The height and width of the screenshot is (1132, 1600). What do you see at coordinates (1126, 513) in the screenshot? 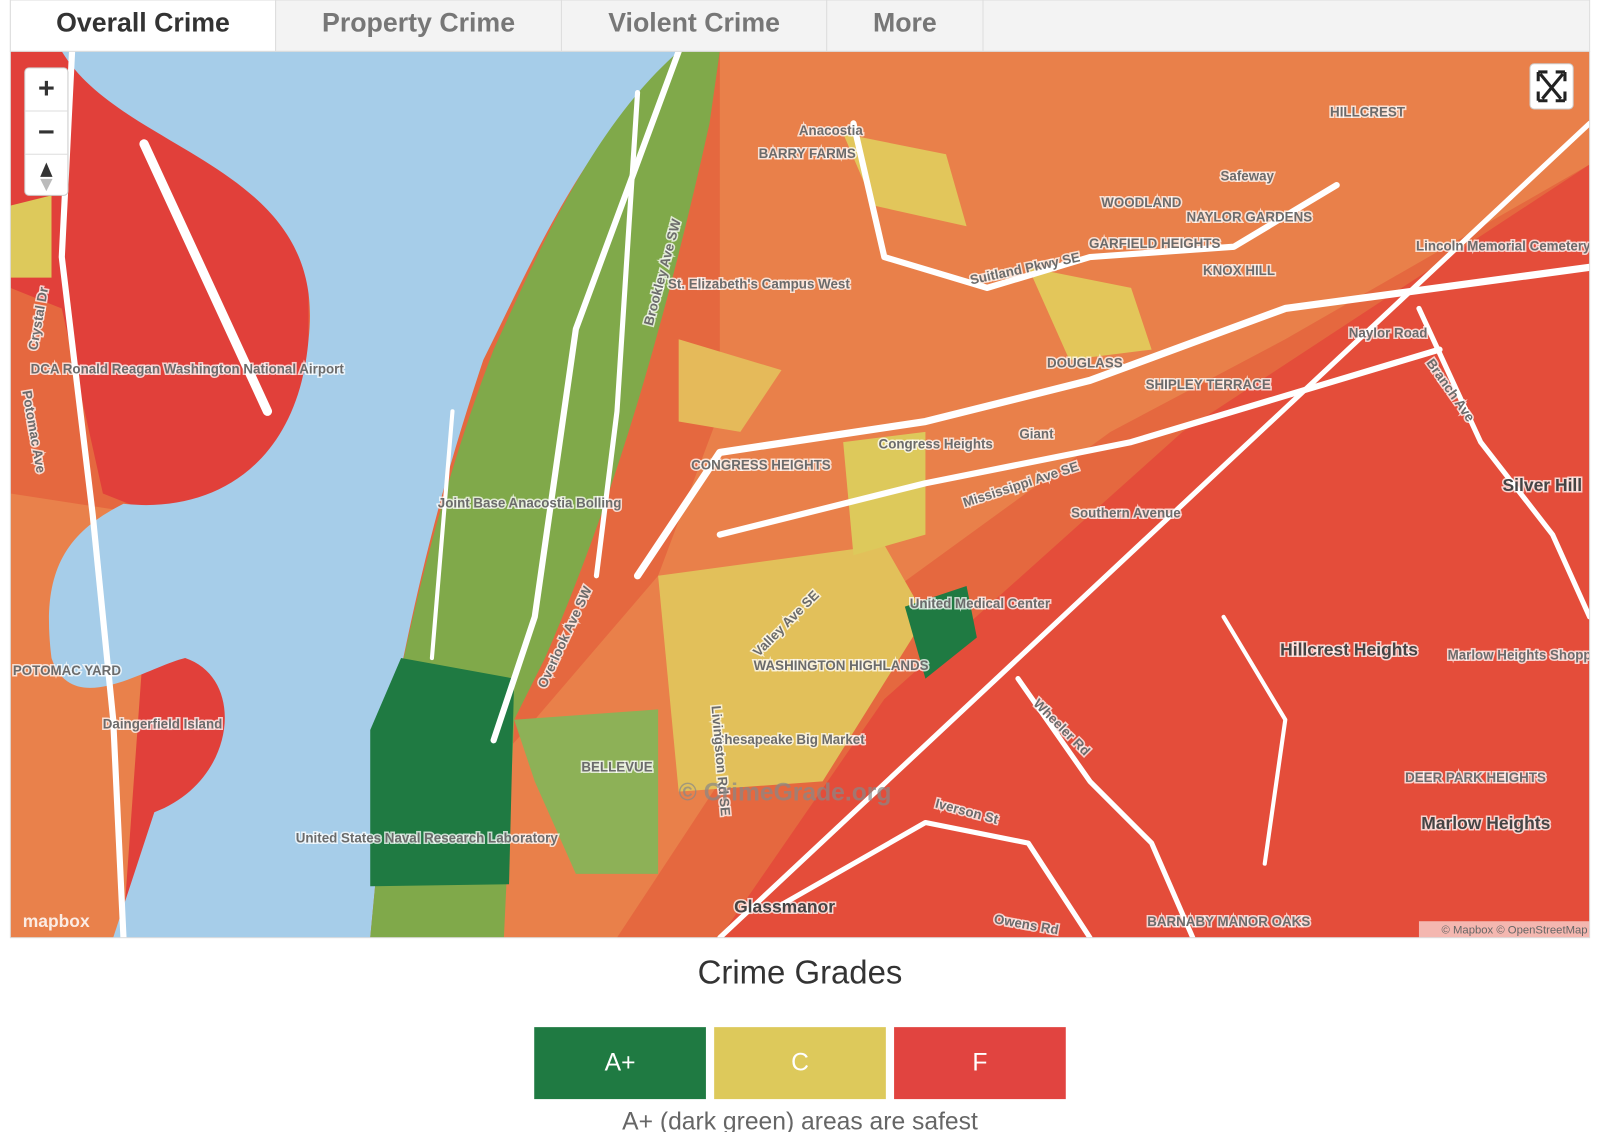
I see `map-label: Southern Avenue` at bounding box center [1126, 513].